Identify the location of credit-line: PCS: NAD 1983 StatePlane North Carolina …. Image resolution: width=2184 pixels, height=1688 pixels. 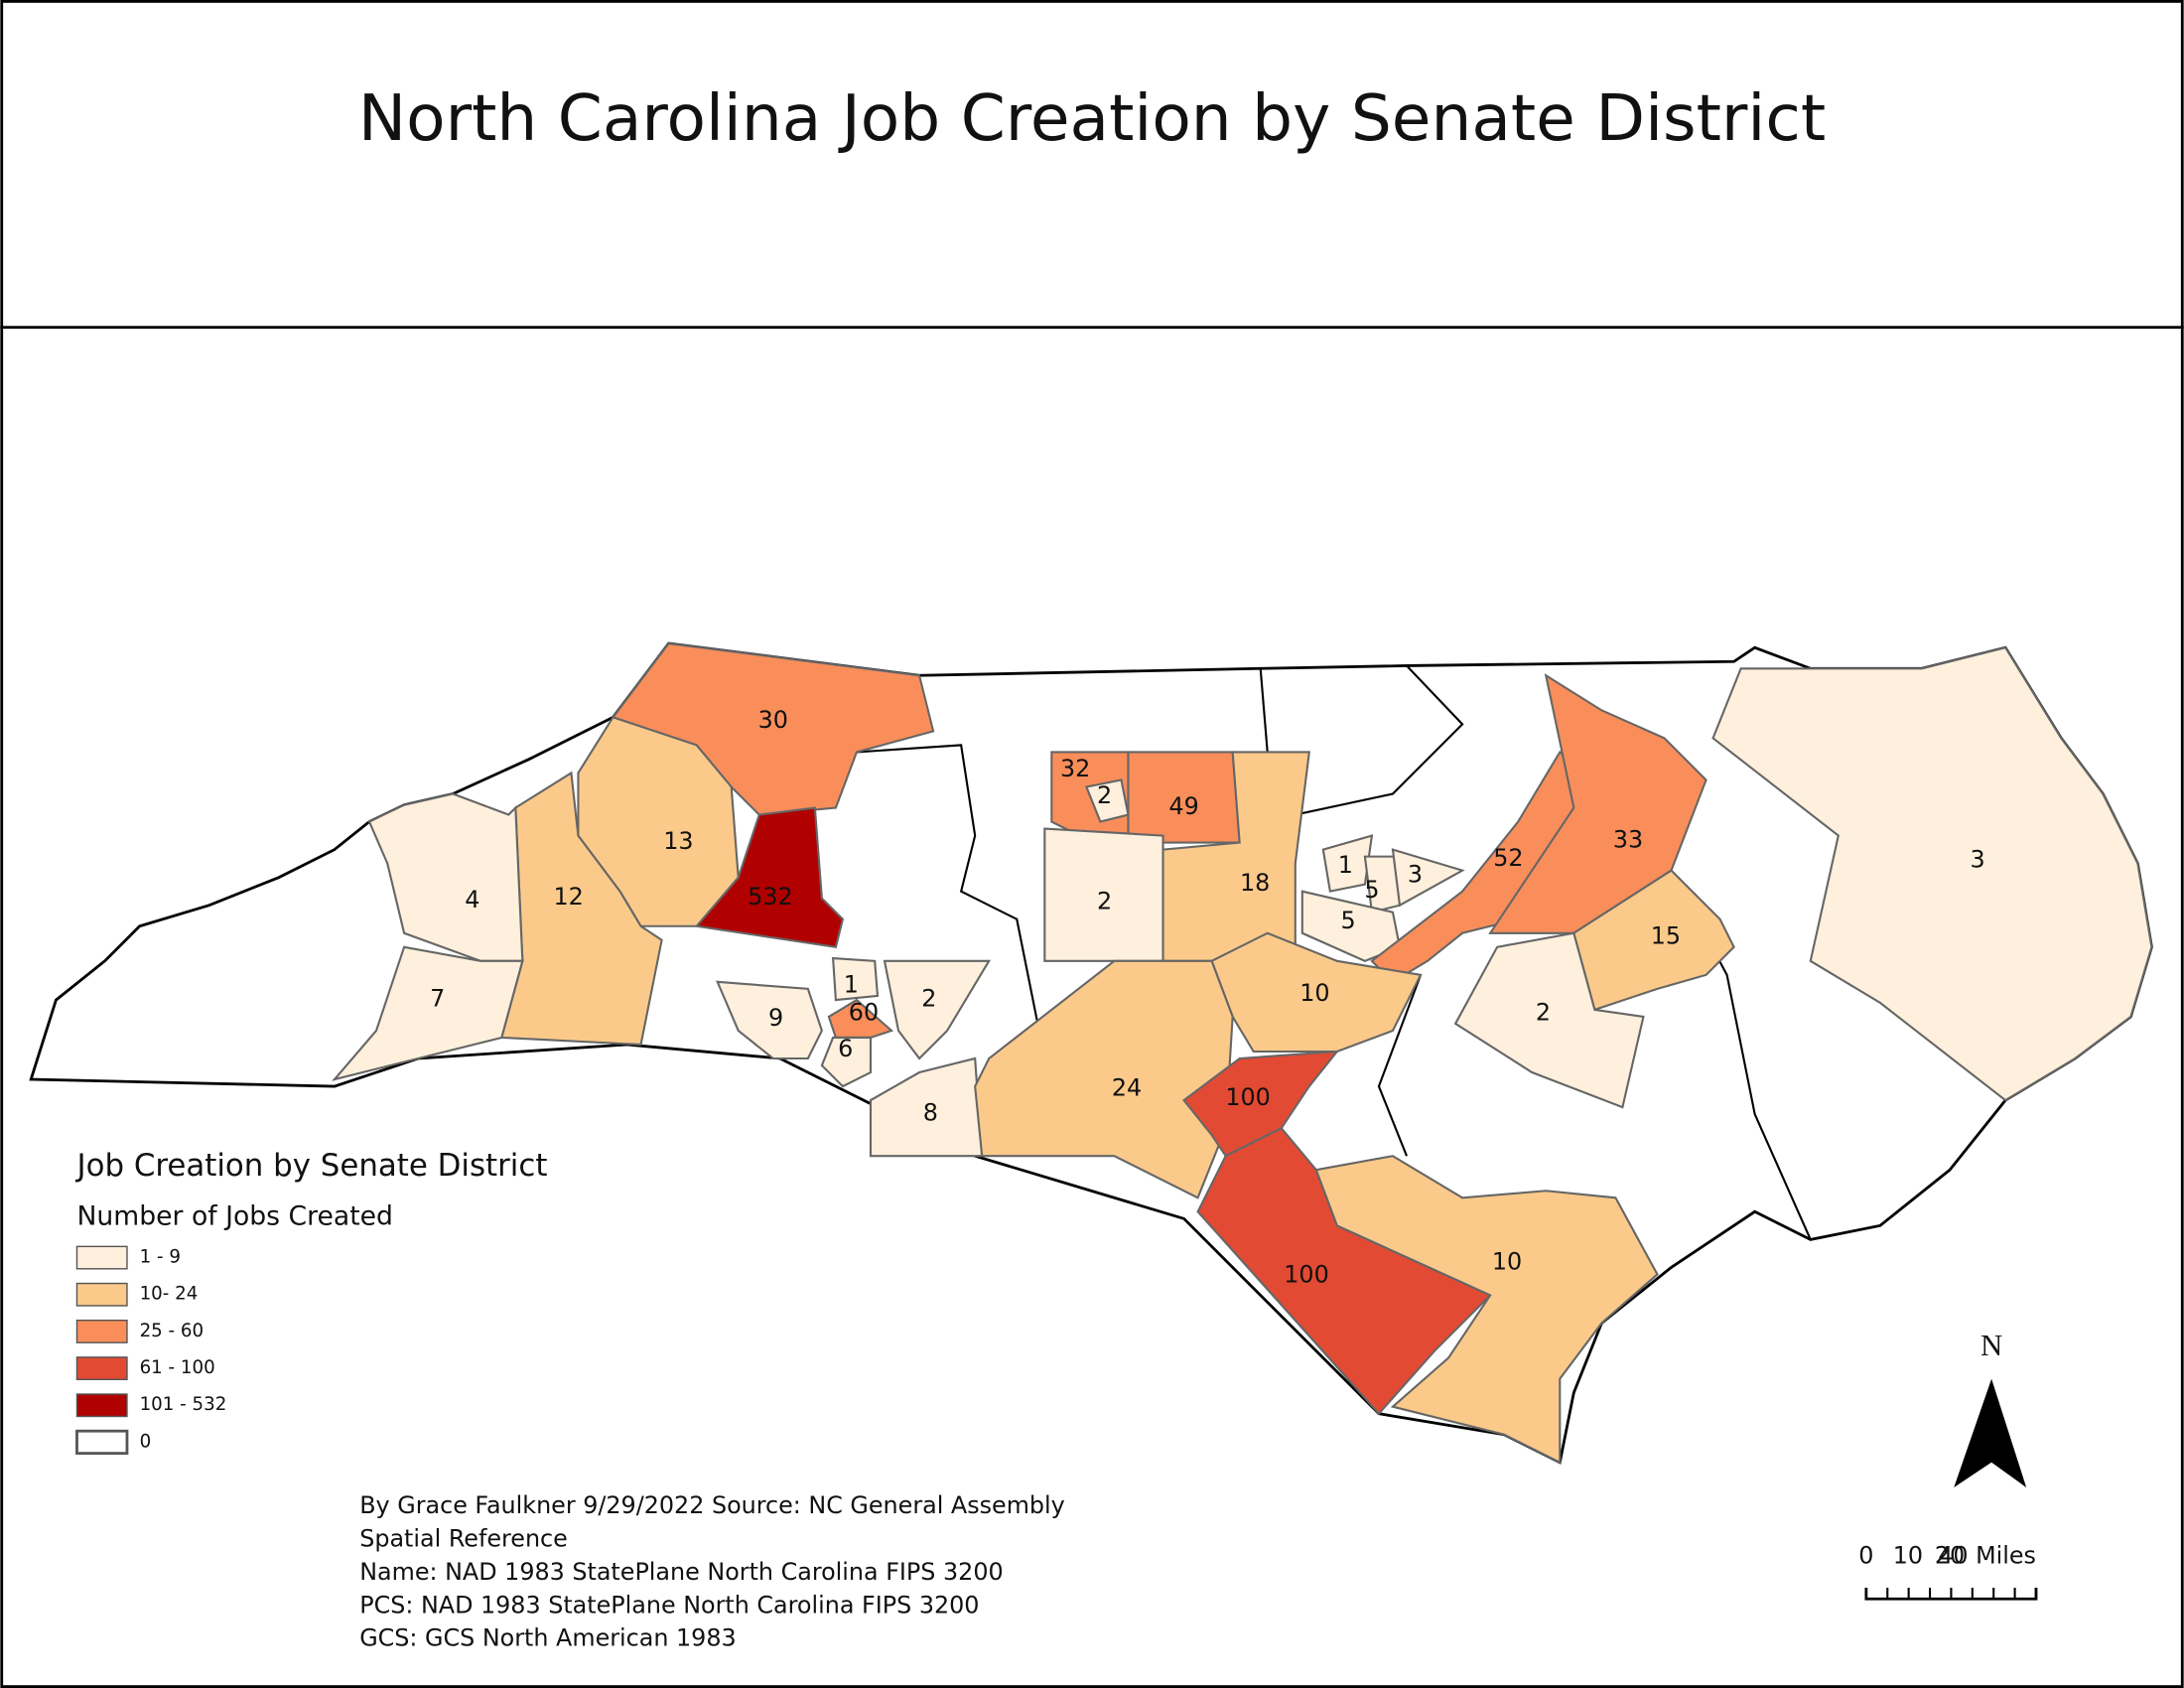
(669, 1604).